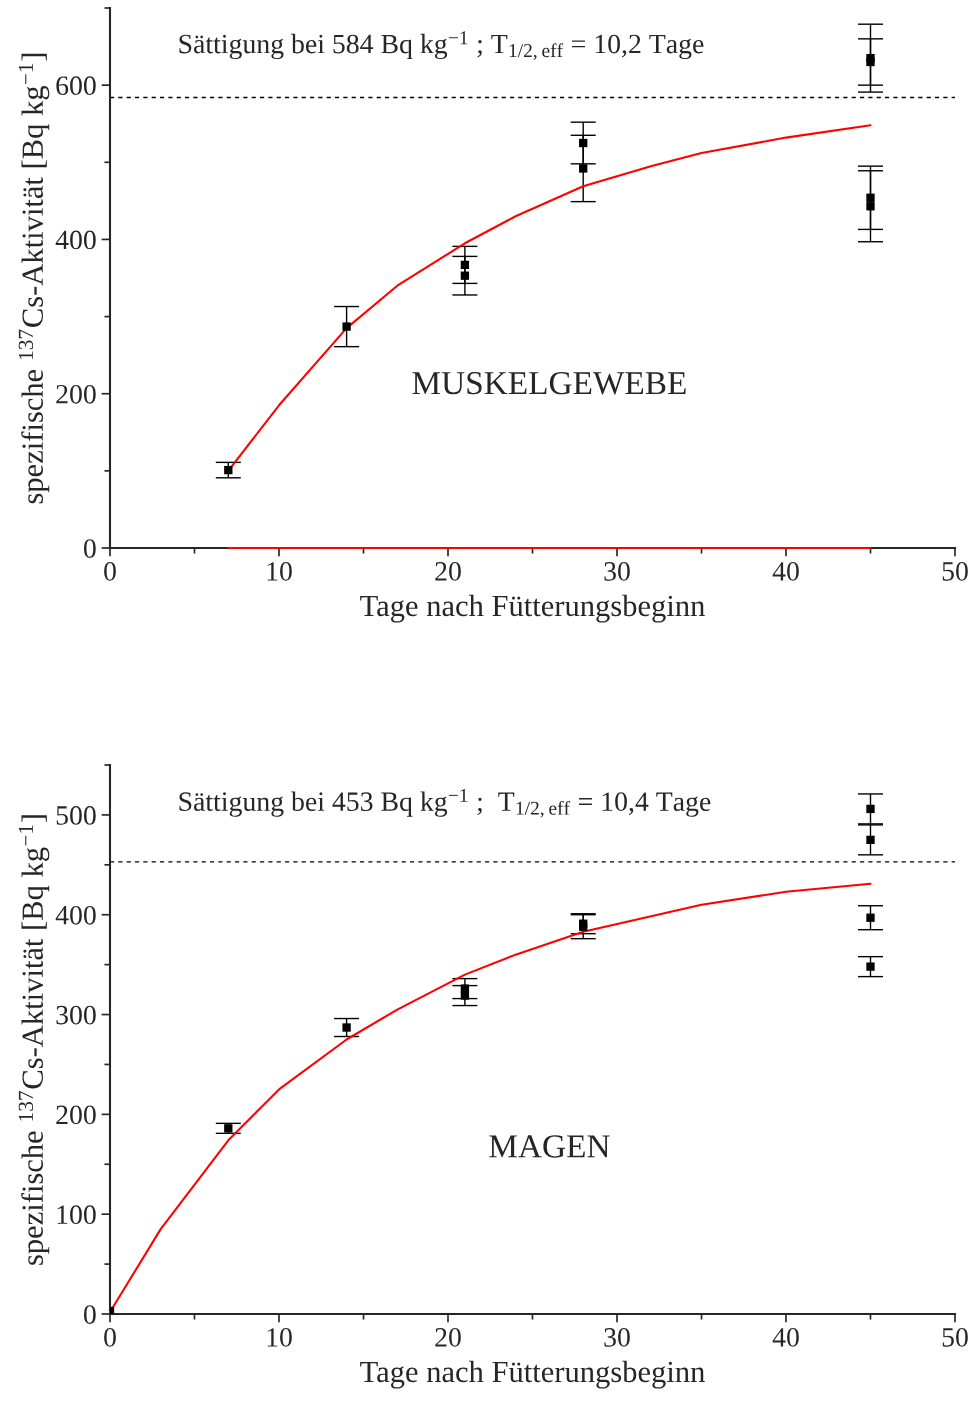 Image resolution: width=975 pixels, height=1402 pixels. What do you see at coordinates (76, 815) in the screenshot?
I see `y-tick-label: 500` at bounding box center [76, 815].